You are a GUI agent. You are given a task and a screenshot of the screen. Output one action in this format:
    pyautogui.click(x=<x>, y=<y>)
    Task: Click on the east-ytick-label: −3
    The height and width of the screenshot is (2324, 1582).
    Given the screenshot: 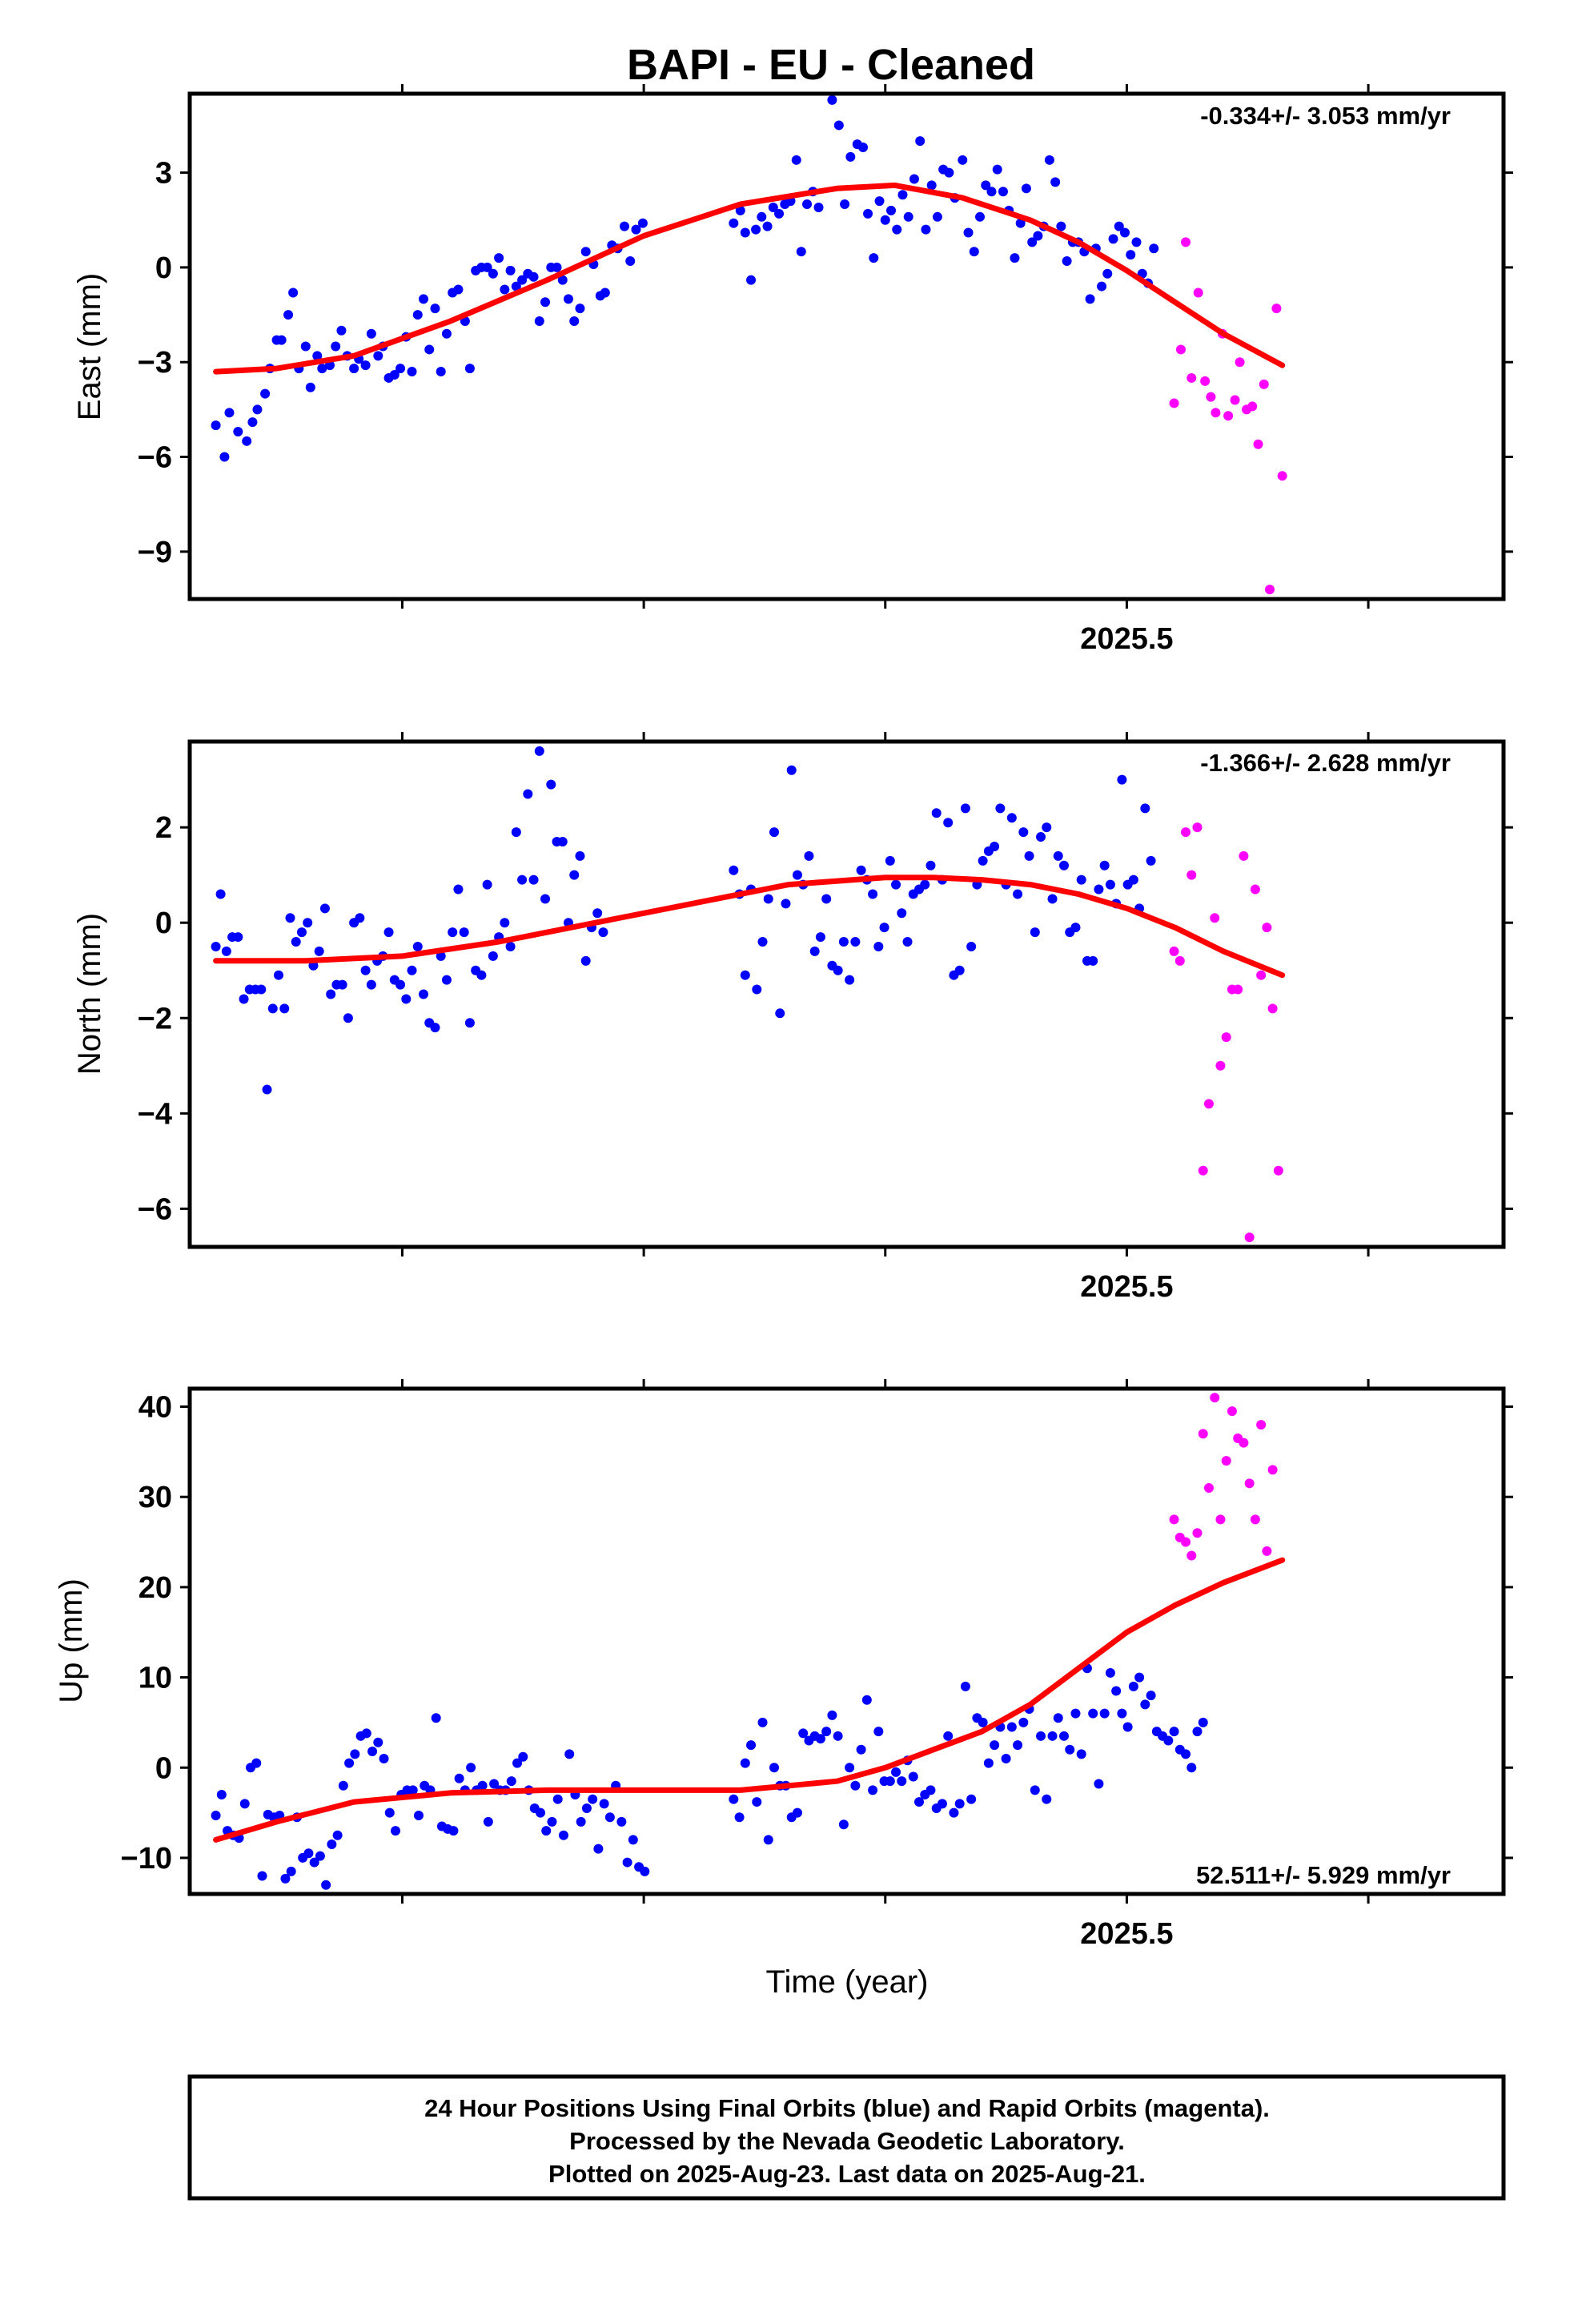 What is the action you would take?
    pyautogui.click(x=155, y=363)
    